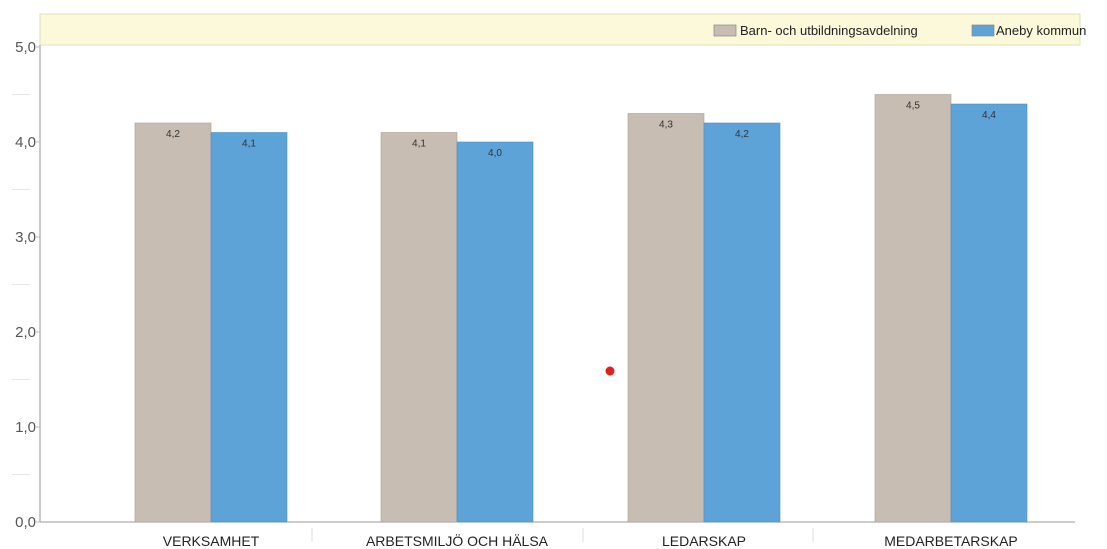 Image resolution: width=1107 pixels, height=549 pixels. Describe the element at coordinates (25, 427) in the screenshot. I see `y-tick-label: 1,0` at that location.